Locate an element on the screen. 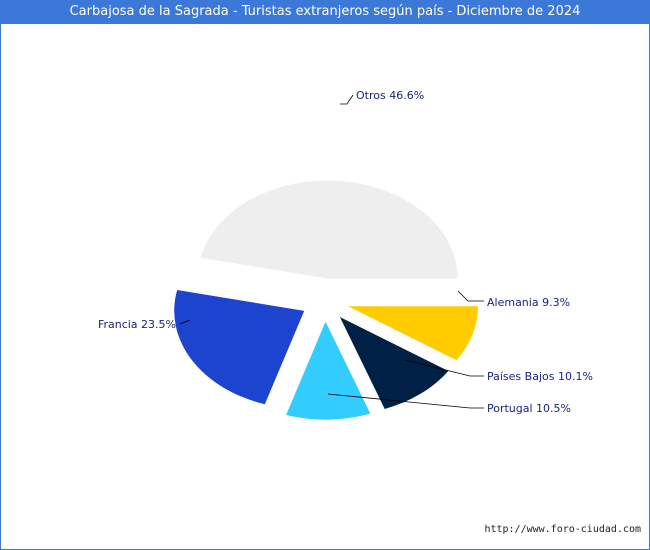 The image size is (650, 550). slice-label: Otros 46.6% is located at coordinates (390, 95).